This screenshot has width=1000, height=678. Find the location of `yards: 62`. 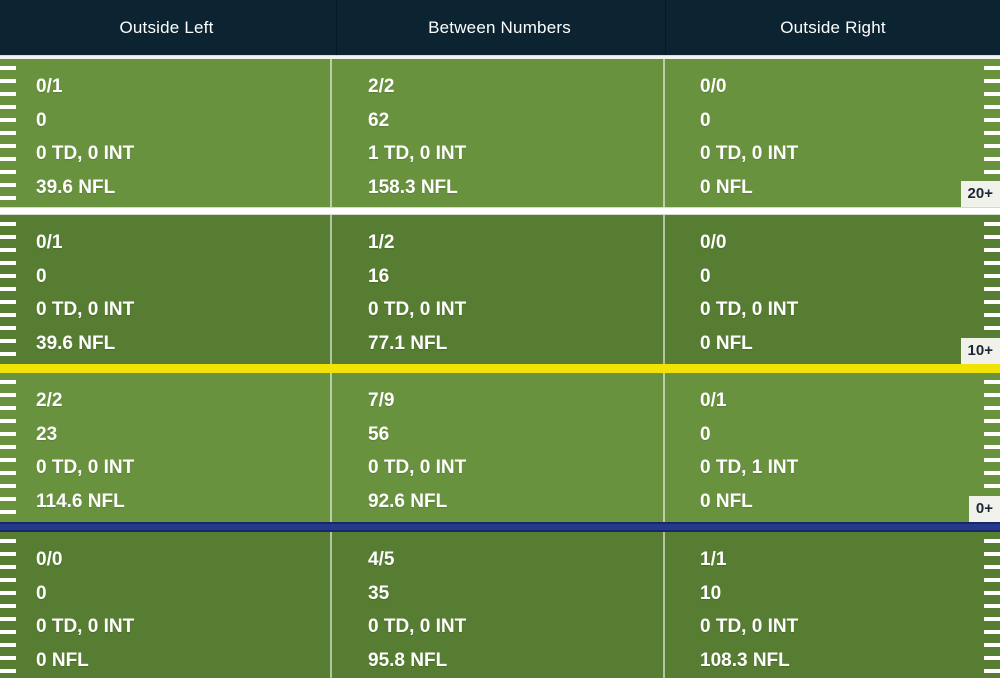

yards: 62 is located at coordinates (379, 120).